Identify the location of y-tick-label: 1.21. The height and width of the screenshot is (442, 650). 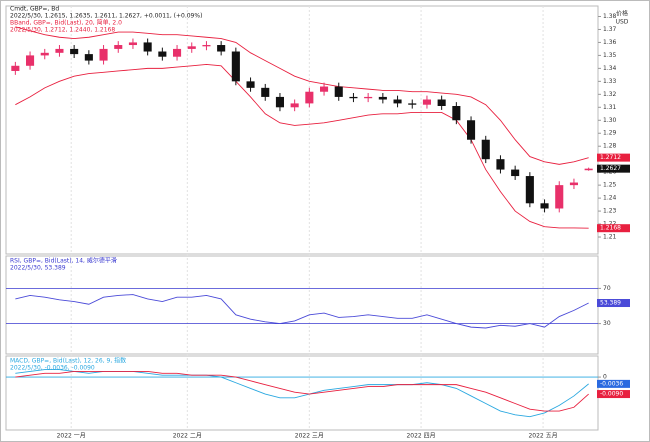
(610, 237).